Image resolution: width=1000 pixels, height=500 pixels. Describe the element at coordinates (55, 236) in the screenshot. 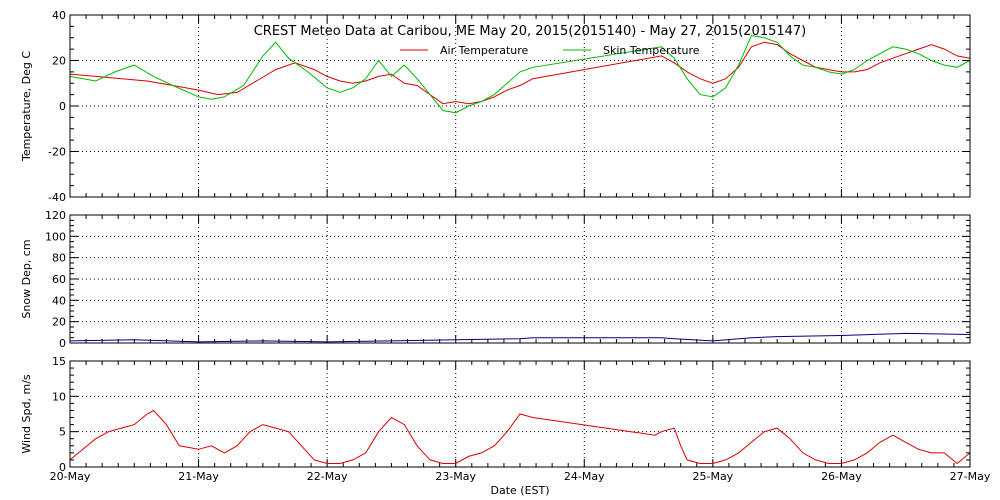

I see `y-tick-label: 100` at that location.